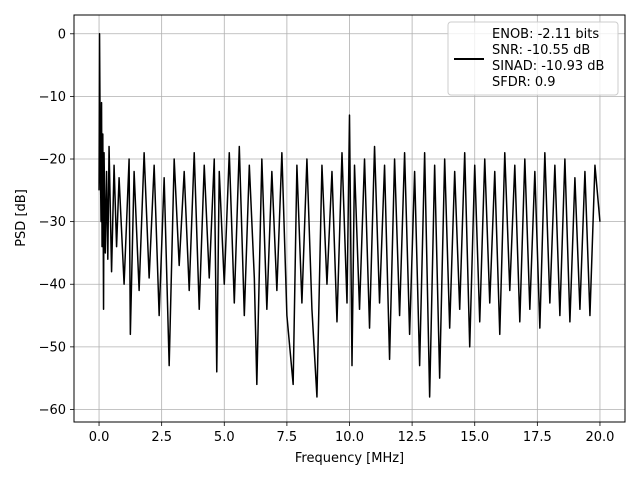  I want to click on x-tick-label: 12.5, so click(412, 437).